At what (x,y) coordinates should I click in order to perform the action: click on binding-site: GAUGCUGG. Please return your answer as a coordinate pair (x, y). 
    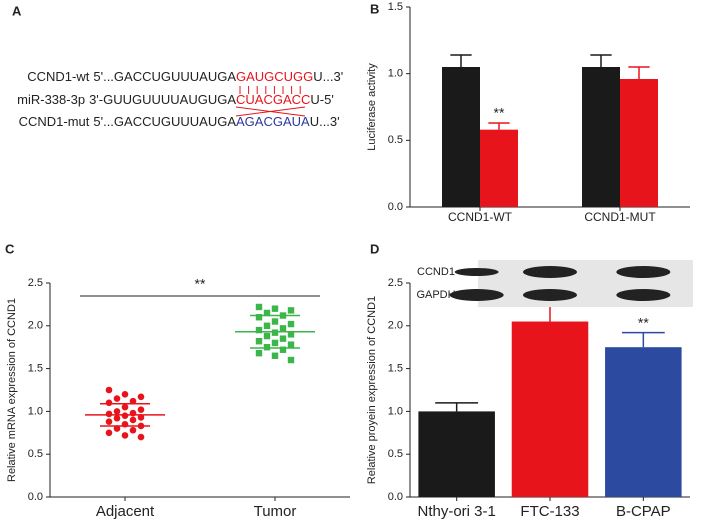
    Looking at the image, I should click on (274, 76).